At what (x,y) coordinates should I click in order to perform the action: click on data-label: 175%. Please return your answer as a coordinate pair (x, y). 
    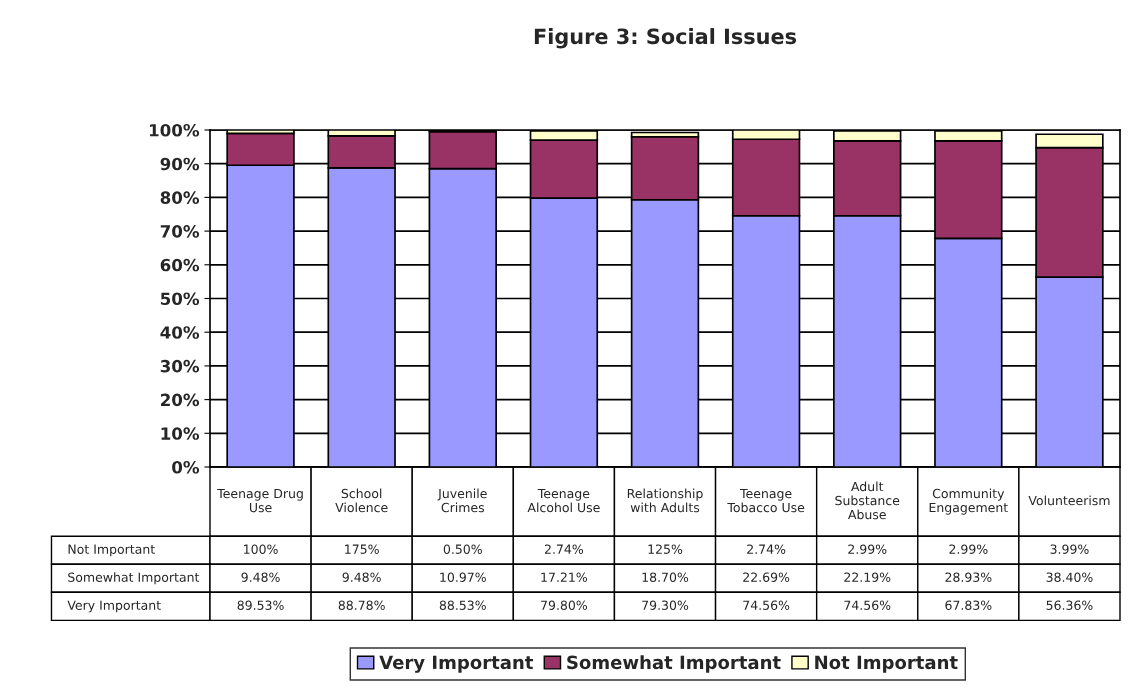
    Looking at the image, I should click on (362, 549).